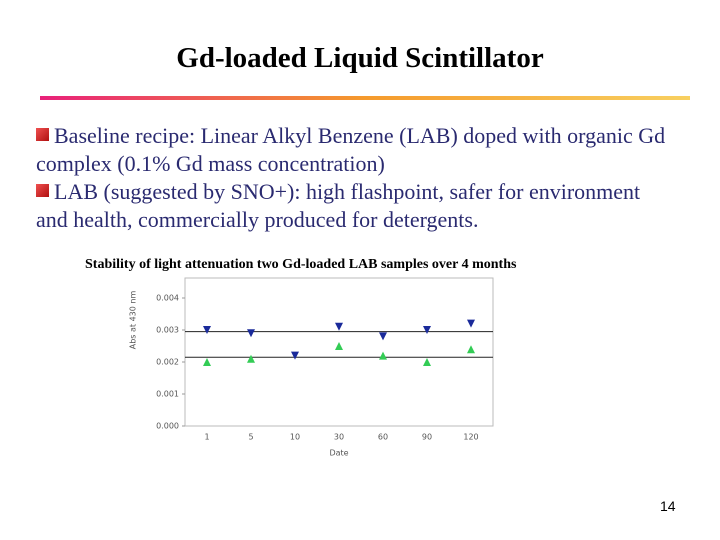 The image size is (720, 540). I want to click on x-tick-label: 60, so click(383, 437).